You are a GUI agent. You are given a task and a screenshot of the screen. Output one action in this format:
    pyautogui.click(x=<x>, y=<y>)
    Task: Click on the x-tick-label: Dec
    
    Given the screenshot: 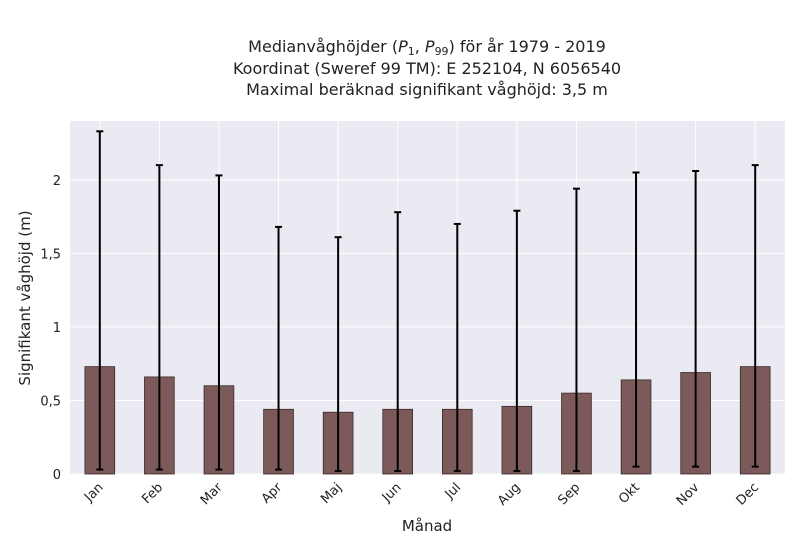 What is the action you would take?
    pyautogui.click(x=748, y=494)
    